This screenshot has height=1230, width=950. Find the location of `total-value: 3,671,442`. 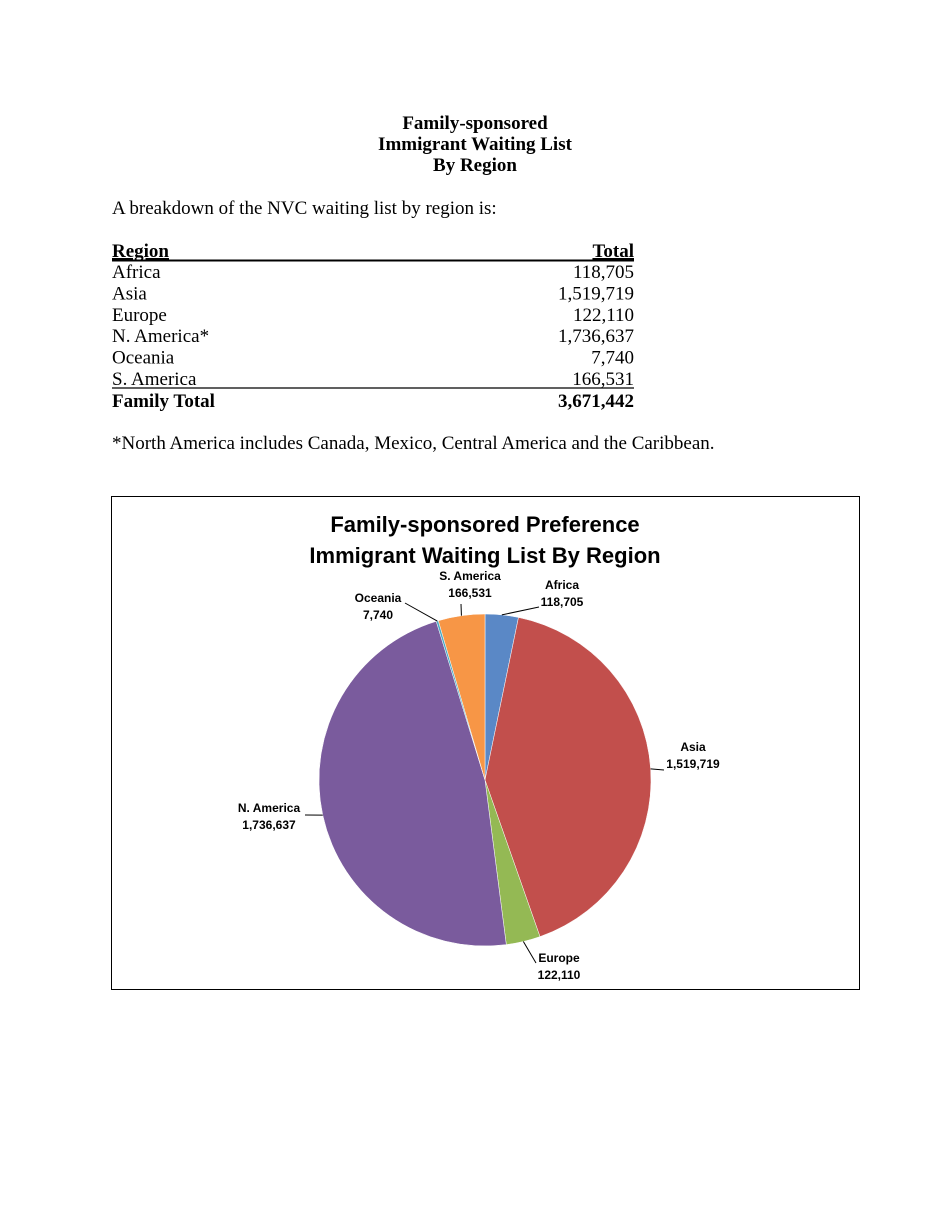

total-value: 3,671,442 is located at coordinates (596, 401).